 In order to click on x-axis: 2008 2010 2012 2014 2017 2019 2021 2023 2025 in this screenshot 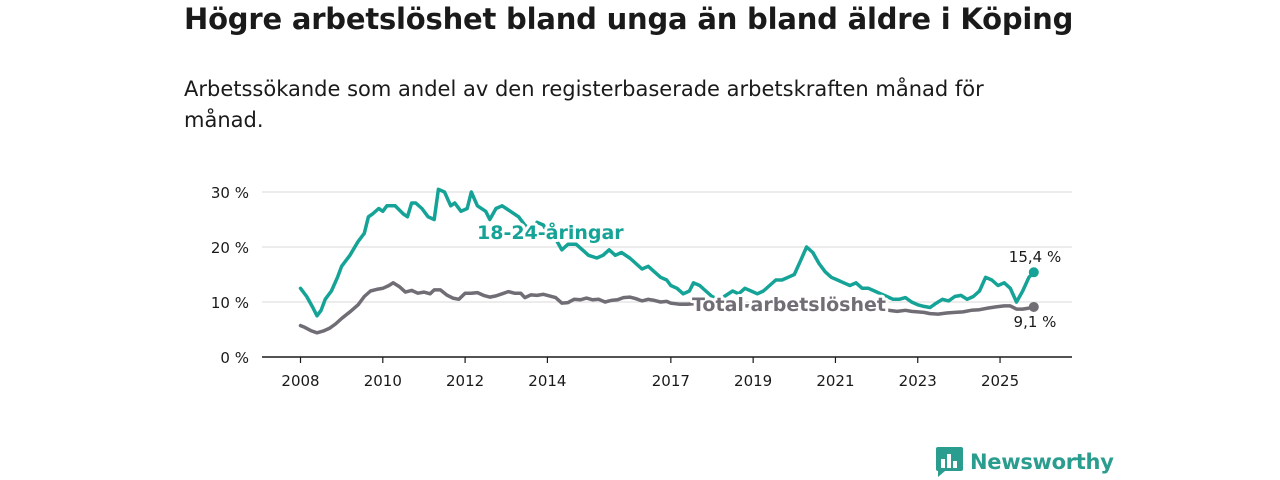, I will do `click(667, 373)`.